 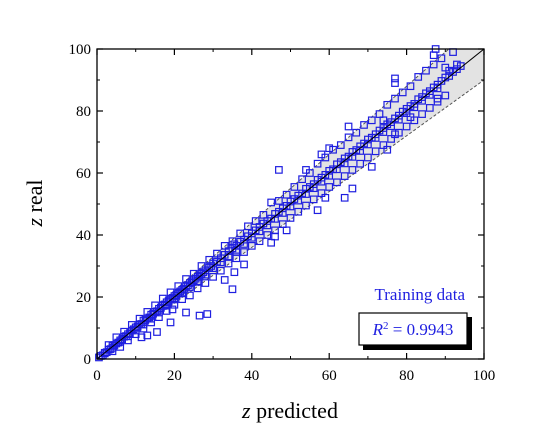 What do you see at coordinates (83, 112) in the screenshot?
I see `y-tick-label: 80` at bounding box center [83, 112].